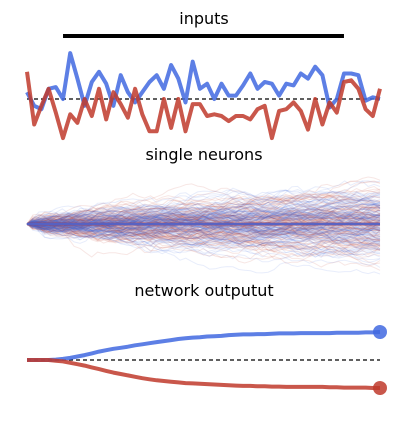 The image size is (407, 427). Describe the element at coordinates (204, 18) in the screenshot. I see `inputs-title: inputs` at that location.